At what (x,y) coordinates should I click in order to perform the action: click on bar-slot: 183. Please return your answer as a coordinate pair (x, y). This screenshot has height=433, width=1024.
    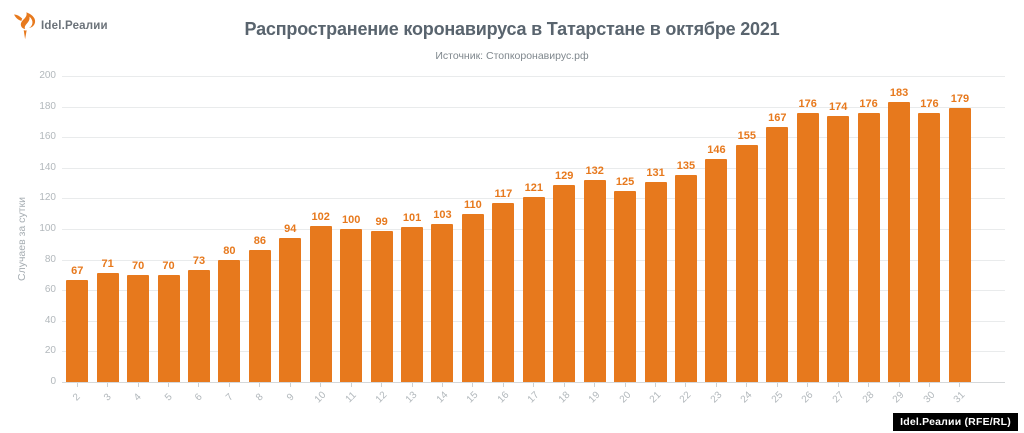
    Looking at the image, I should click on (899, 229).